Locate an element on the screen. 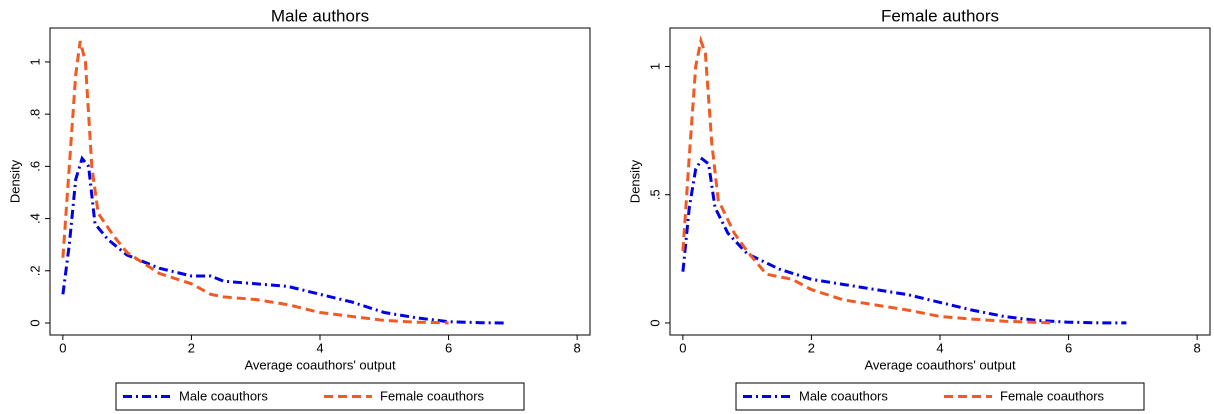 The height and width of the screenshot is (414, 1214). chart-title: Male authors is located at coordinates (320, 15).